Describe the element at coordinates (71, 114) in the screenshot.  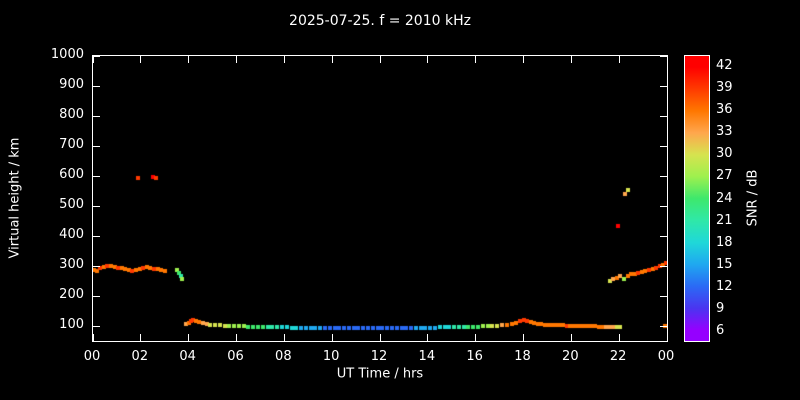
I see `y-tick-label: 800` at that location.